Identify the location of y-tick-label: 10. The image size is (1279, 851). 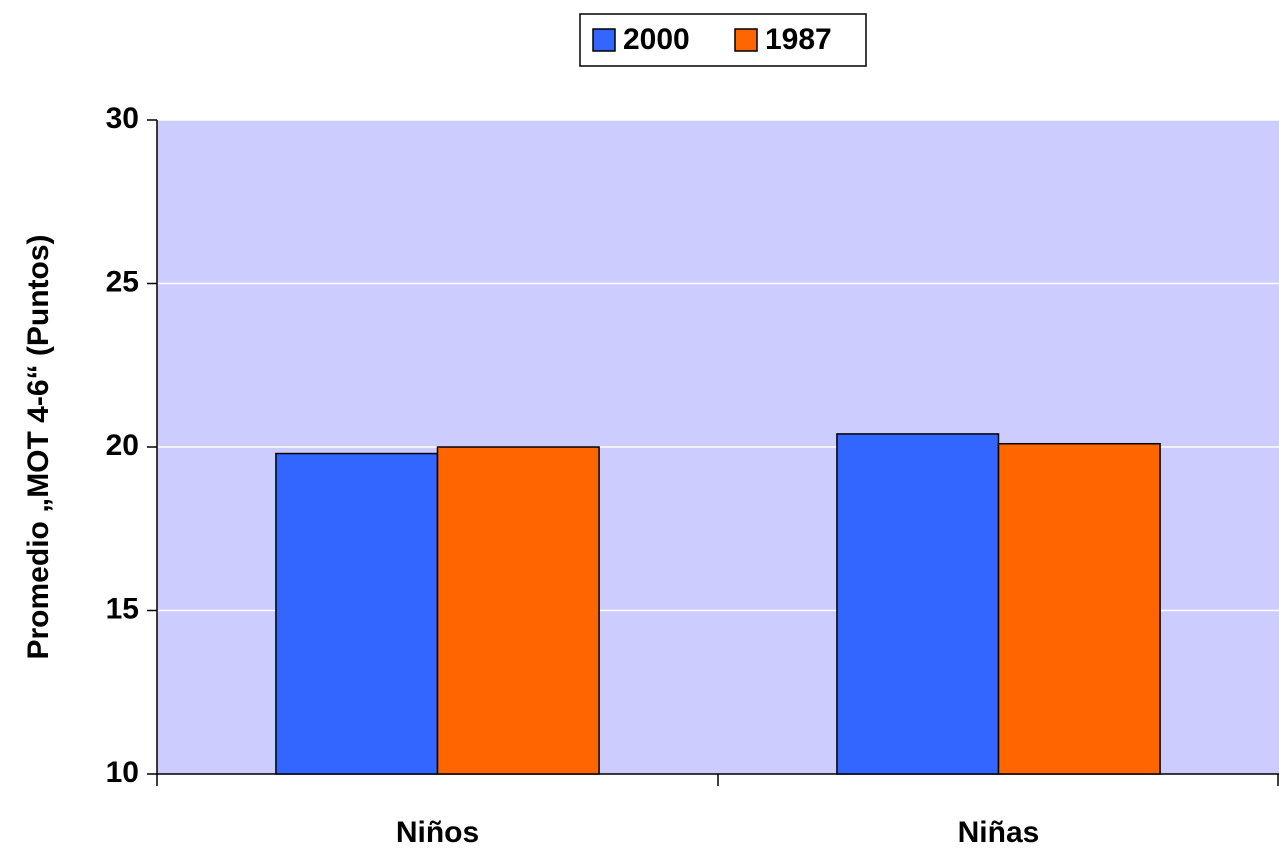
(122, 772).